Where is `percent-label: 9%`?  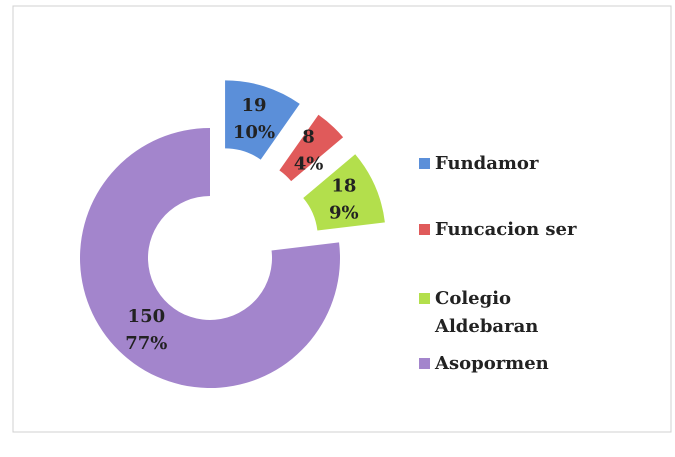 percent-label: 9% is located at coordinates (344, 213).